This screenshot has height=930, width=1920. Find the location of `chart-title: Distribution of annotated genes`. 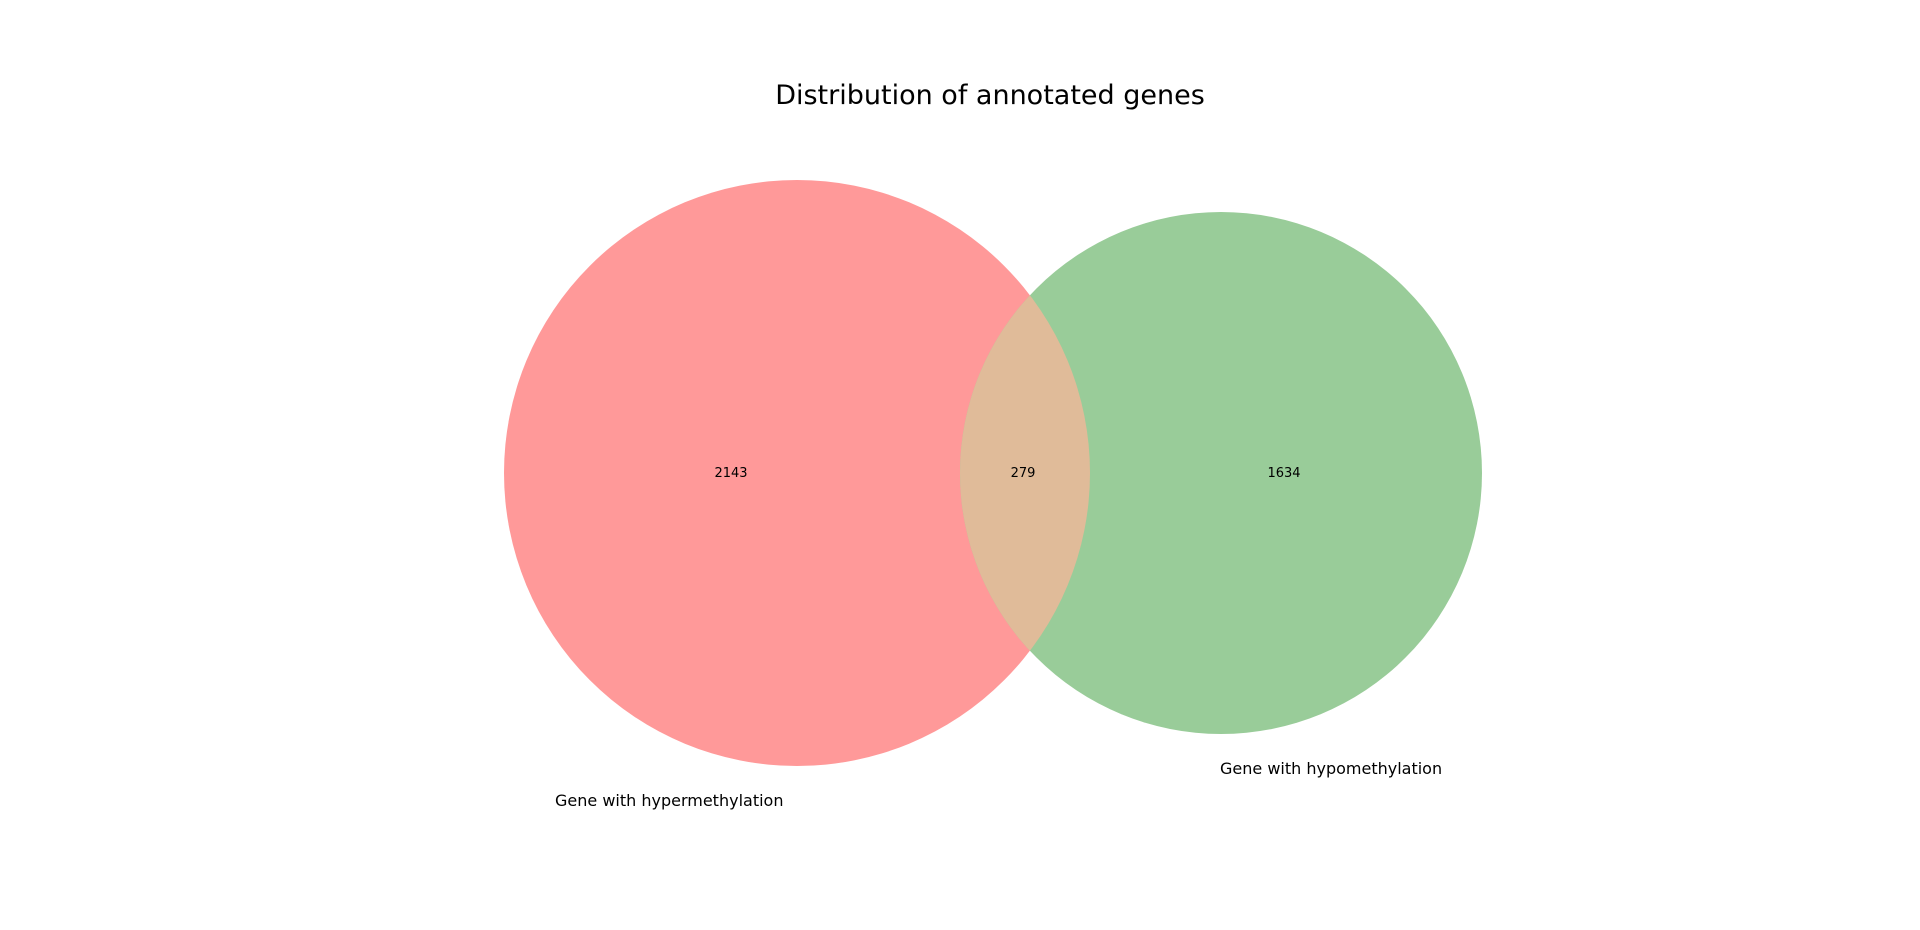

chart-title: Distribution of annotated genes is located at coordinates (990, 95).